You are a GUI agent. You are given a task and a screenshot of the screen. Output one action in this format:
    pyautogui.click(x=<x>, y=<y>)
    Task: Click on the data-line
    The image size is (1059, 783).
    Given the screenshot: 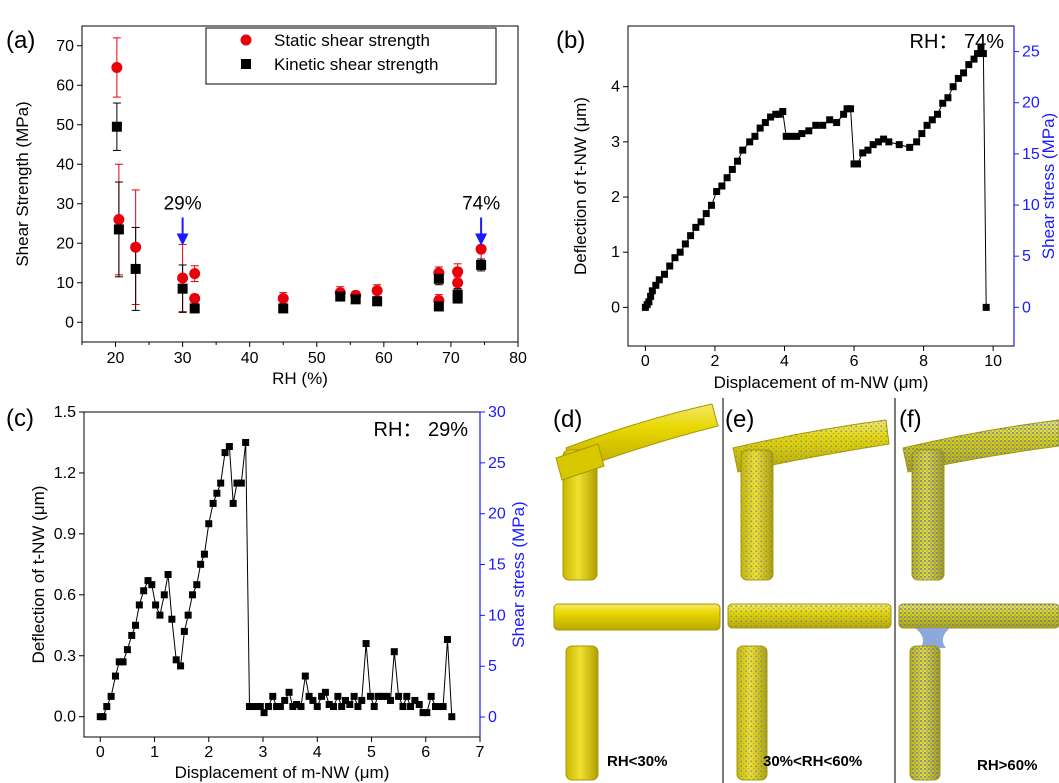 What is the action you would take?
    pyautogui.click(x=815, y=177)
    